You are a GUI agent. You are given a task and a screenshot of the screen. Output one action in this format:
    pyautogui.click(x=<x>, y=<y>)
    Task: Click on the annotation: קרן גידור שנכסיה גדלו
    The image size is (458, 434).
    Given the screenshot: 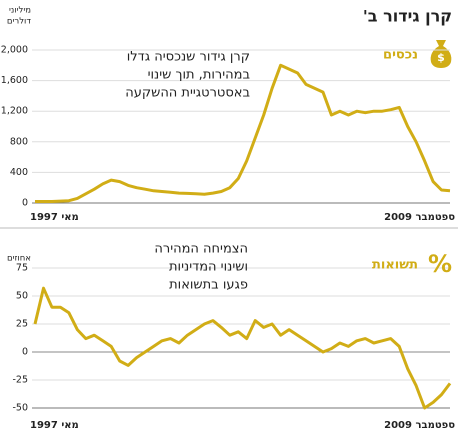 What is the action you would take?
    pyautogui.click(x=188, y=57)
    